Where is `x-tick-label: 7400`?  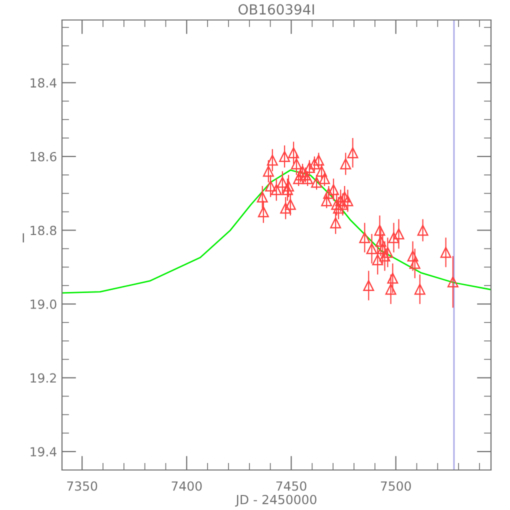
x-tick-label: 7400 is located at coordinates (187, 486).